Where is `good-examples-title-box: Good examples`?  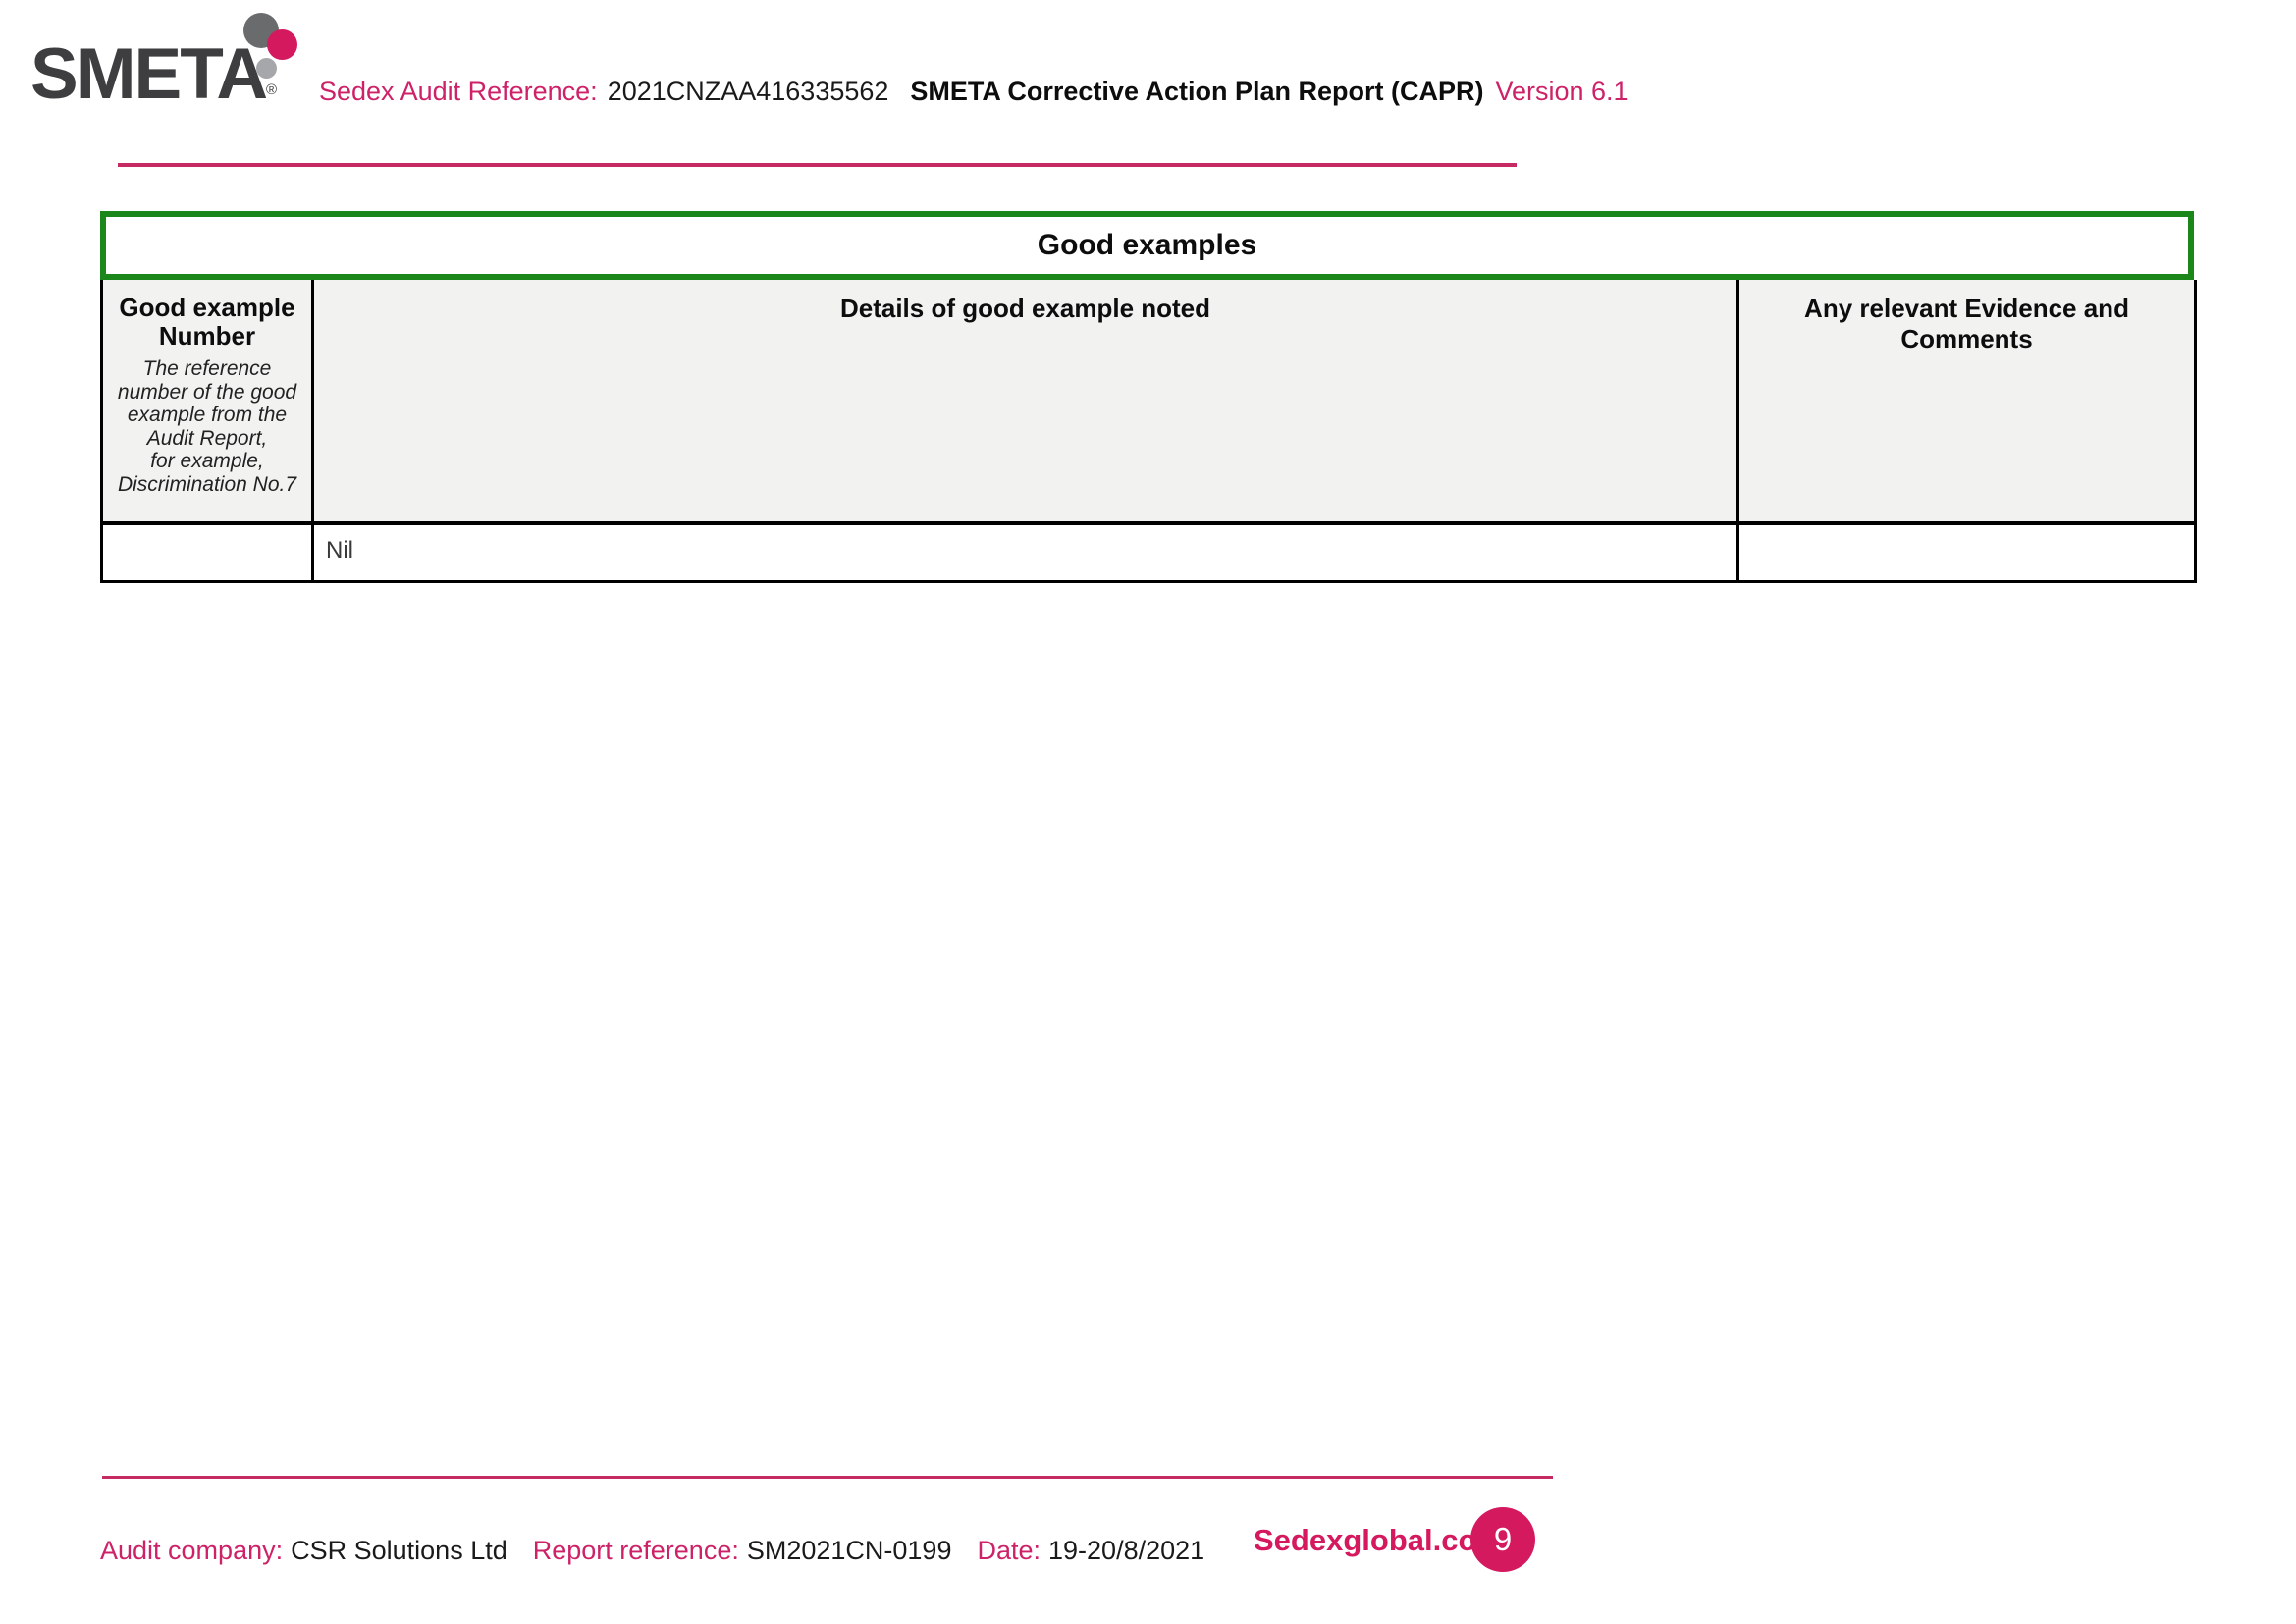
good-examples-title-box: Good examples is located at coordinates (1147, 245).